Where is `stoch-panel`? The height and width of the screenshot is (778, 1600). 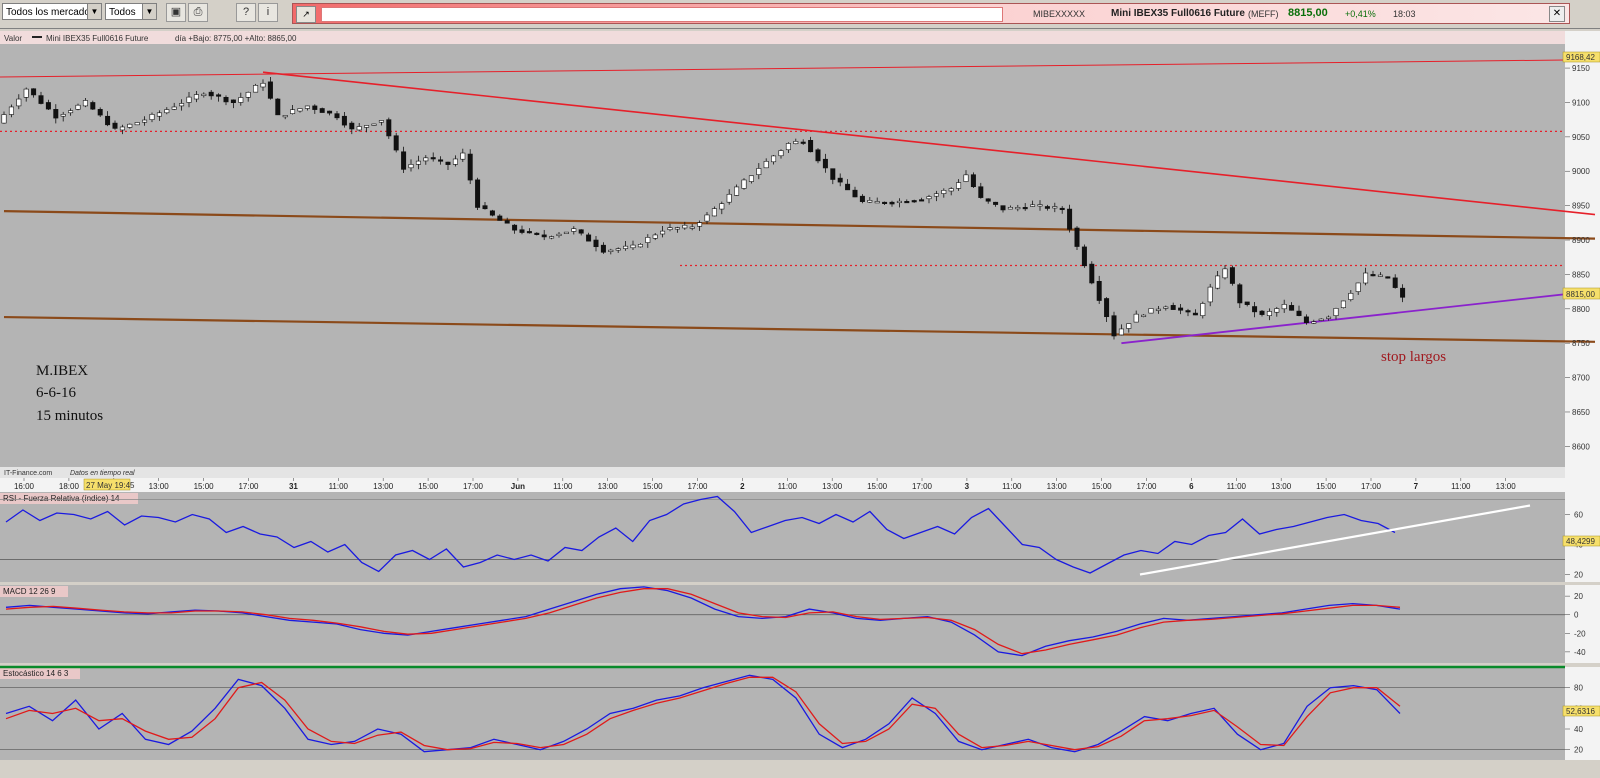 stoch-panel is located at coordinates (782, 713).